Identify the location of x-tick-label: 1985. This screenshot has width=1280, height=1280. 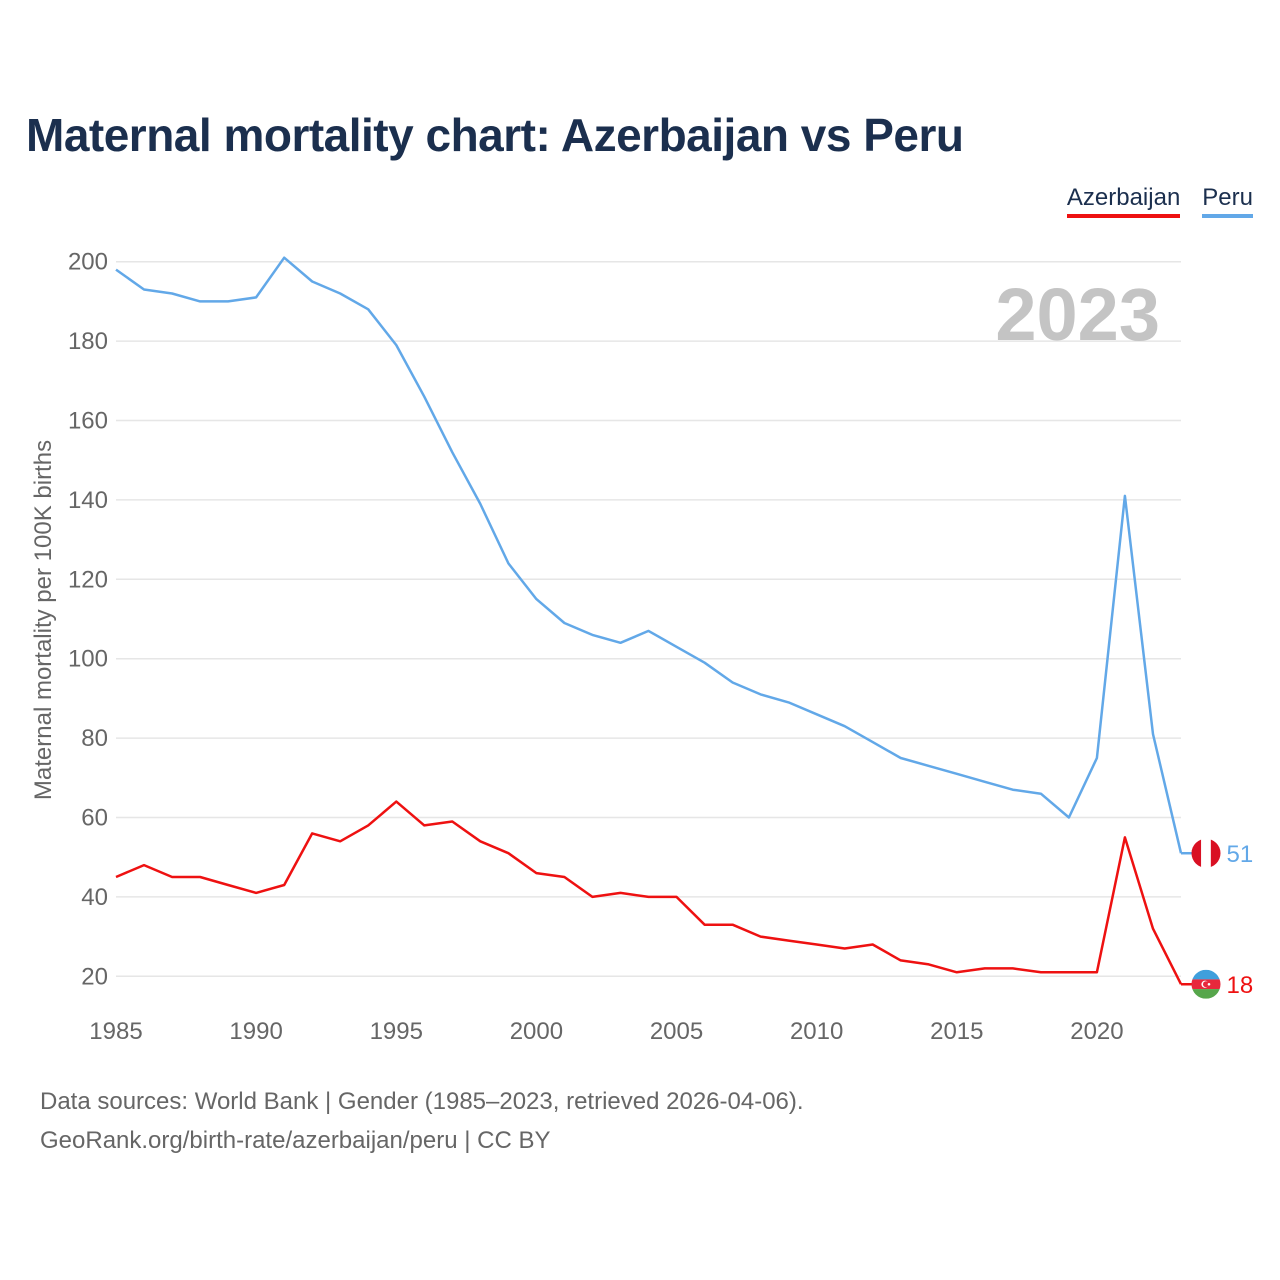
(115, 1031).